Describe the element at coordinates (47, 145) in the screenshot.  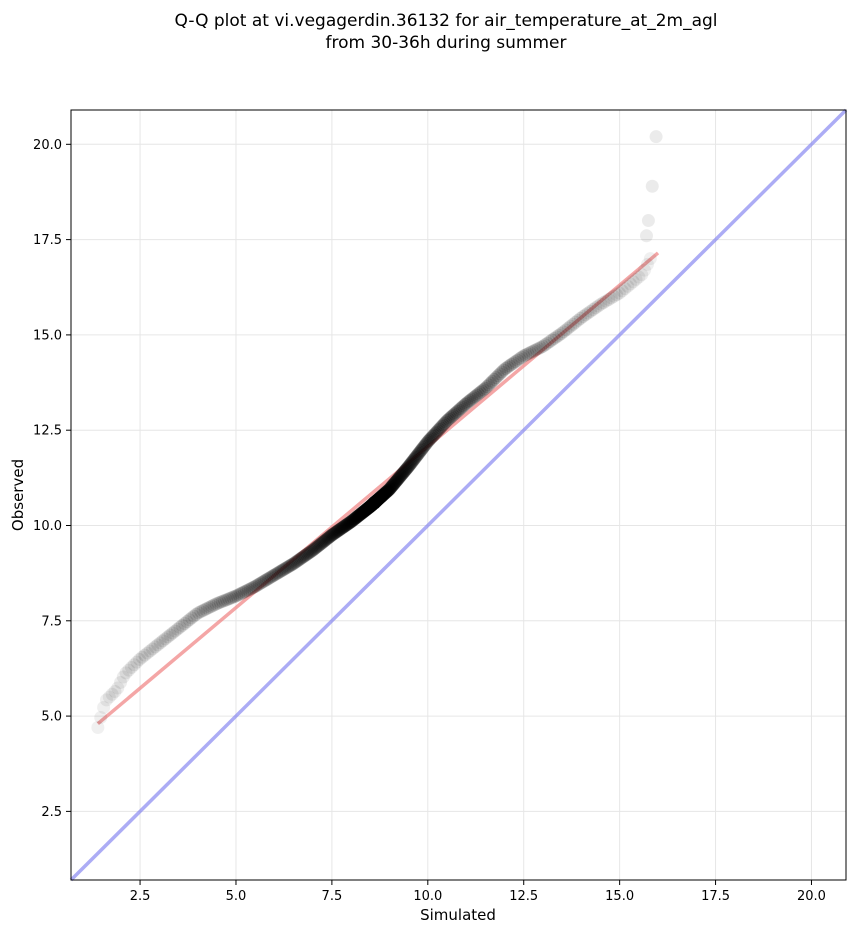
I see `y-tick-label: 20.0` at that location.